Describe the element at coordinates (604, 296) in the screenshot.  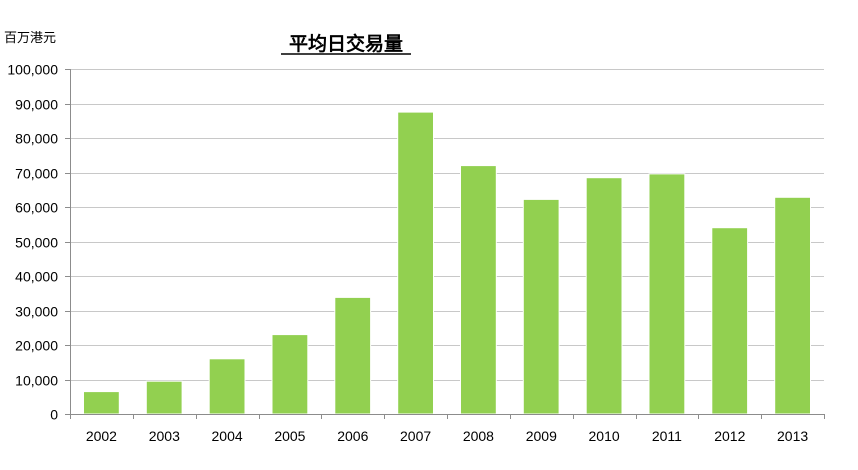
I see `bar-2010` at that location.